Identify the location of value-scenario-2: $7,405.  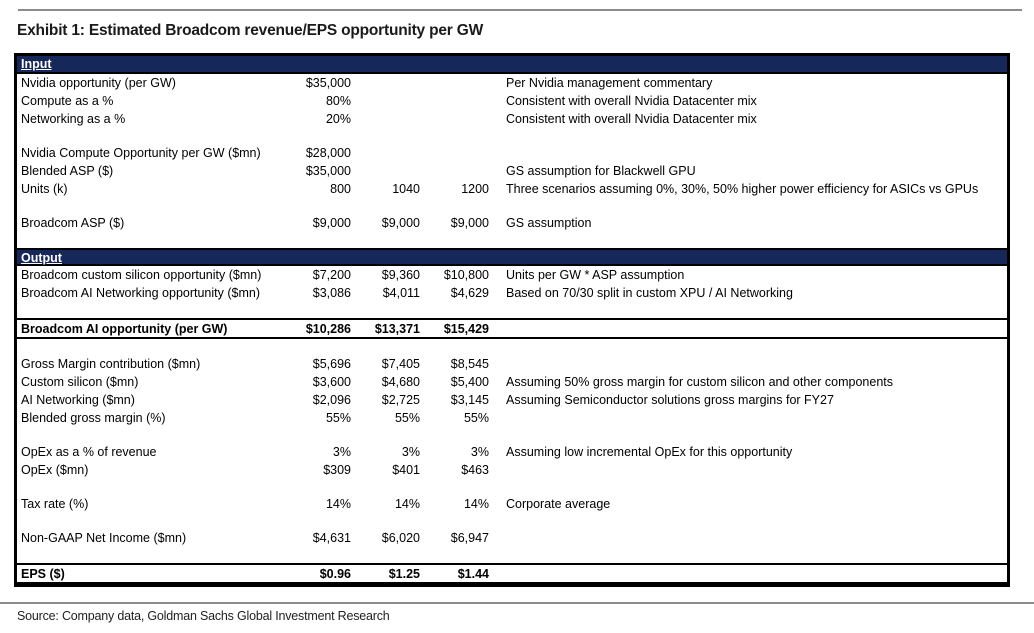
(400, 364).